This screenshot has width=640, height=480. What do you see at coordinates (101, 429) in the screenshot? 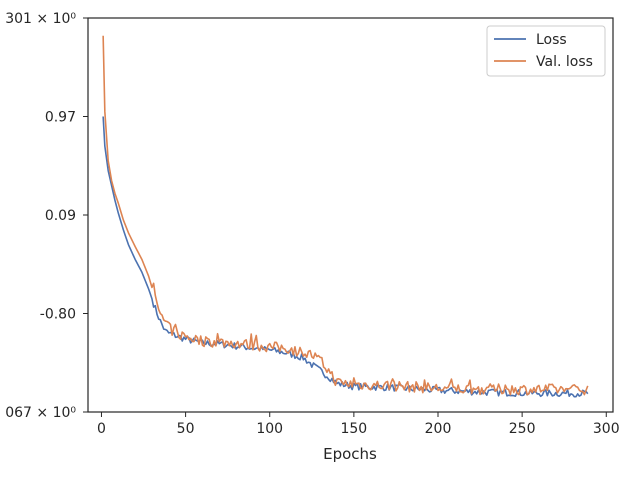
I see `x-tick-label: 0` at bounding box center [101, 429].